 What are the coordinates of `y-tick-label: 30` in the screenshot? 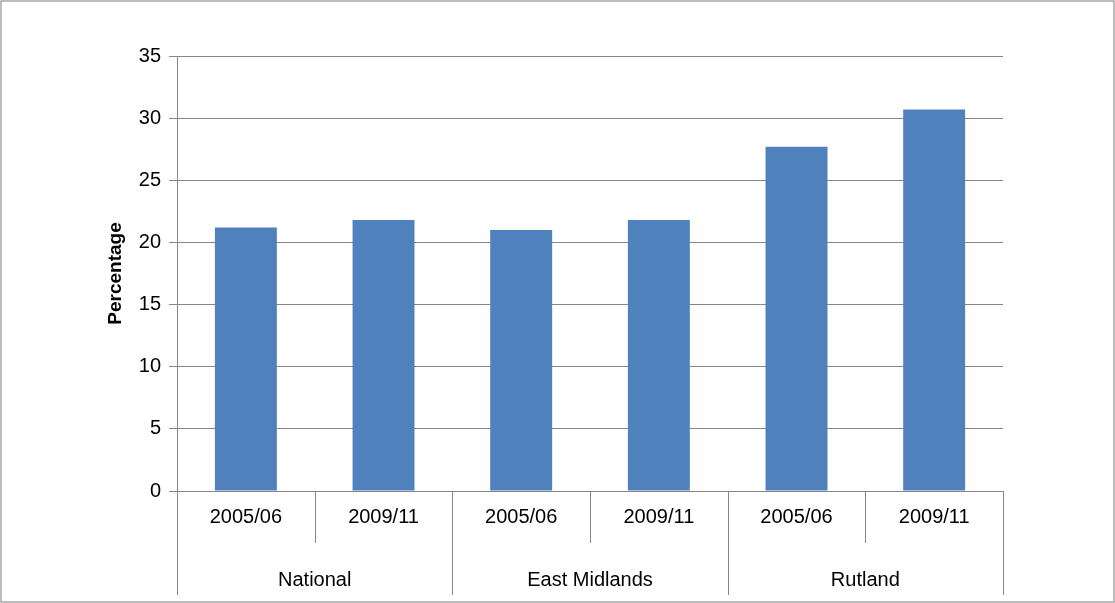 It's located at (150, 116).